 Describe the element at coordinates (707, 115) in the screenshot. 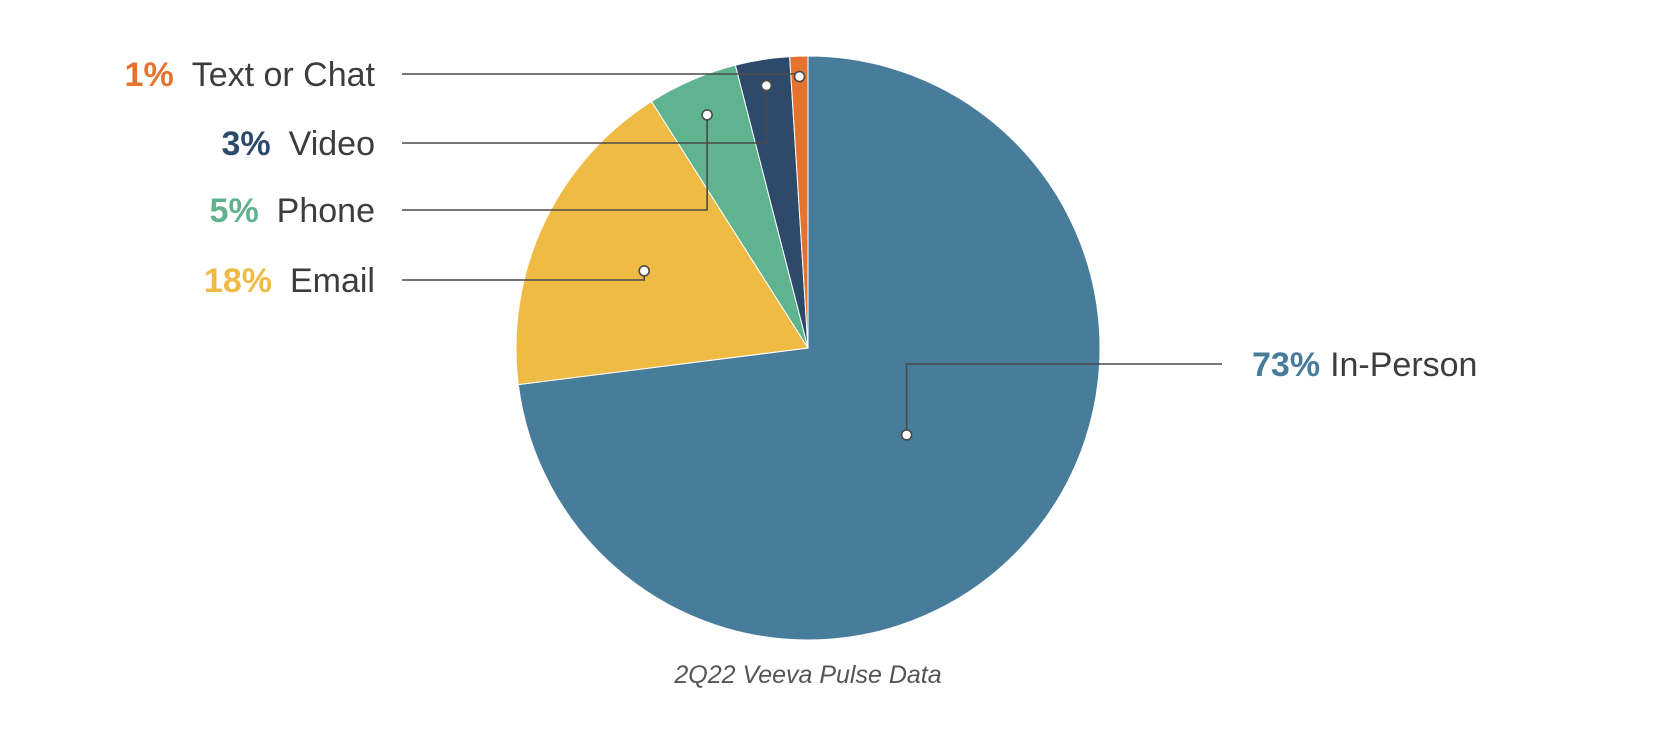

I see `leader-dot-phone` at that location.